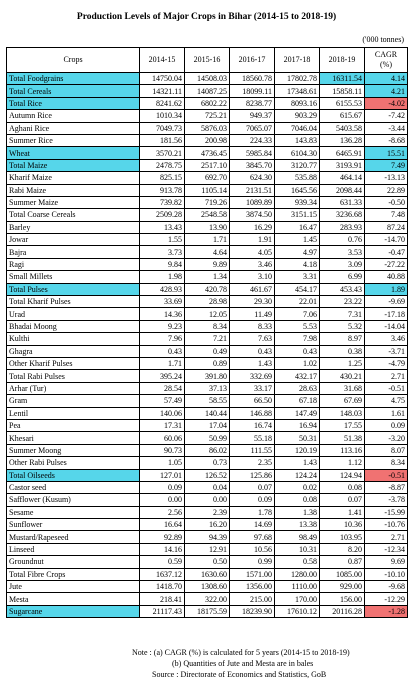 This screenshot has width=413, height=694. I want to click on value-cell: 624.30, so click(252, 178).